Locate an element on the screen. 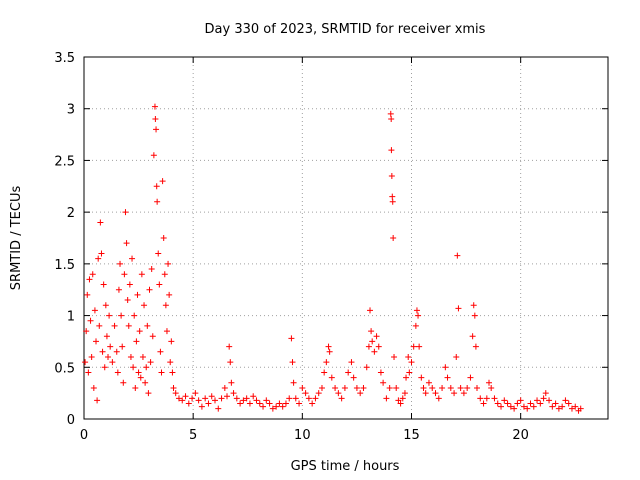 Image resolution: width=640 pixels, height=480 pixels. y-tick-label: 0.5 is located at coordinates (64, 368).